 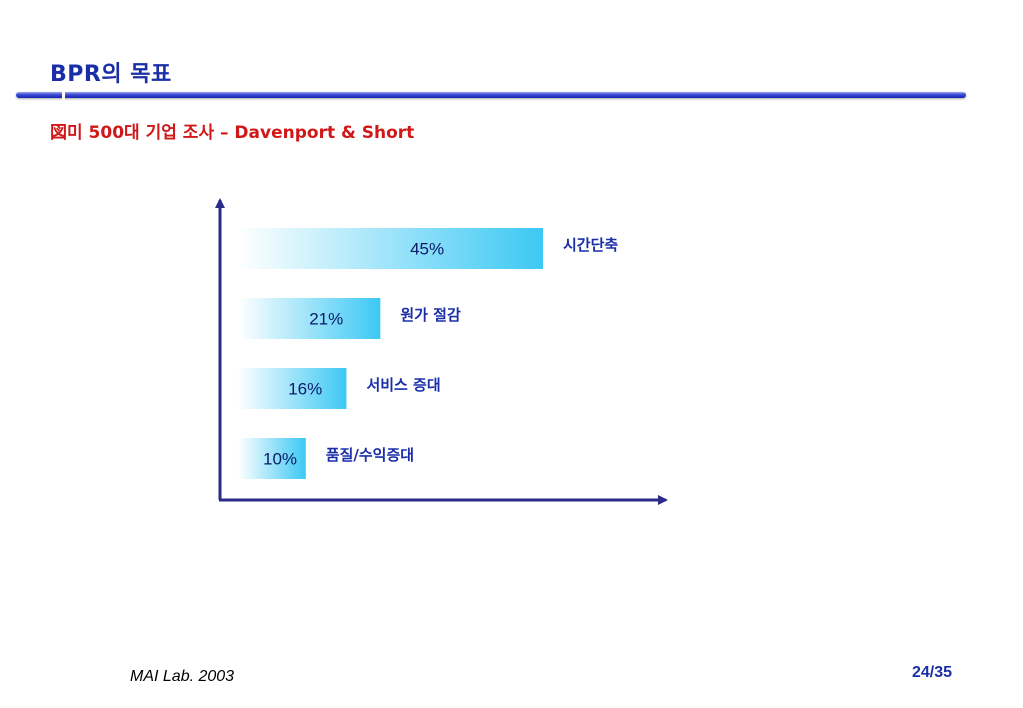 I want to click on slide-subtitle: 図미 500대 기업 조사 – Davenport & Short, so click(x=232, y=130).